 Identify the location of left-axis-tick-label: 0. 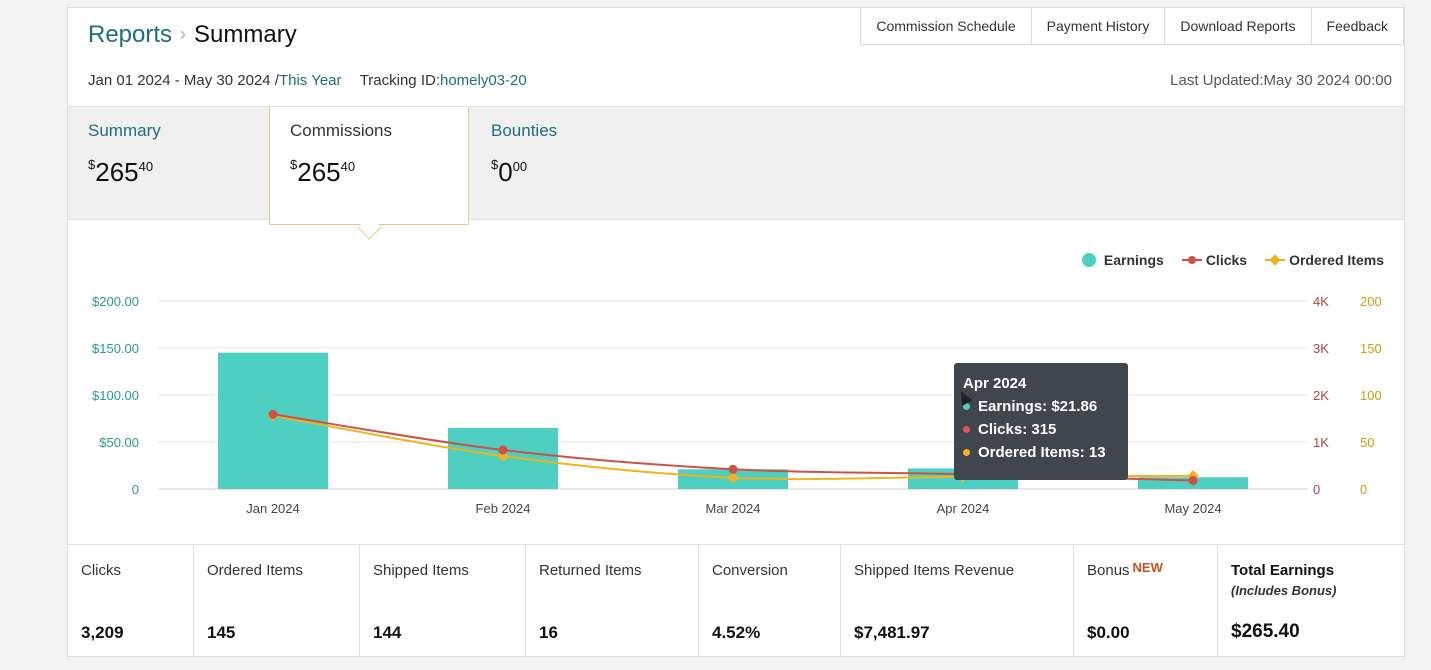
(135, 489).